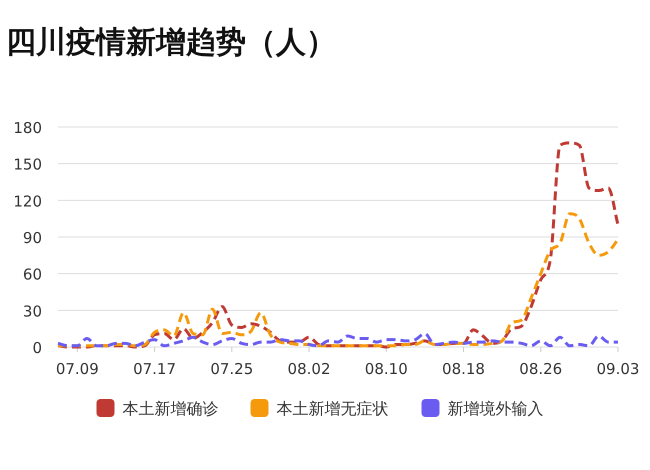 The width and height of the screenshot is (650, 470). Describe the element at coordinates (618, 369) in the screenshot. I see `x-tick-label: 09.03` at that location.